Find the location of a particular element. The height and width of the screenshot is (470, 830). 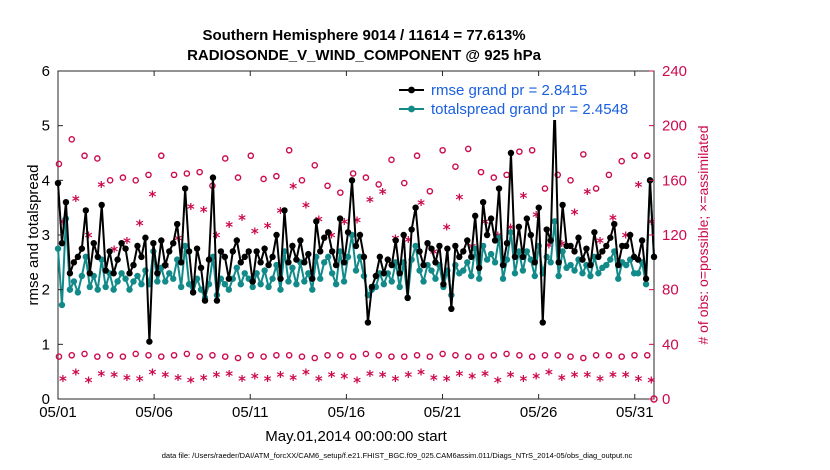

legend-spread-label: totalspread grand pr = 2.4548 is located at coordinates (529, 109).